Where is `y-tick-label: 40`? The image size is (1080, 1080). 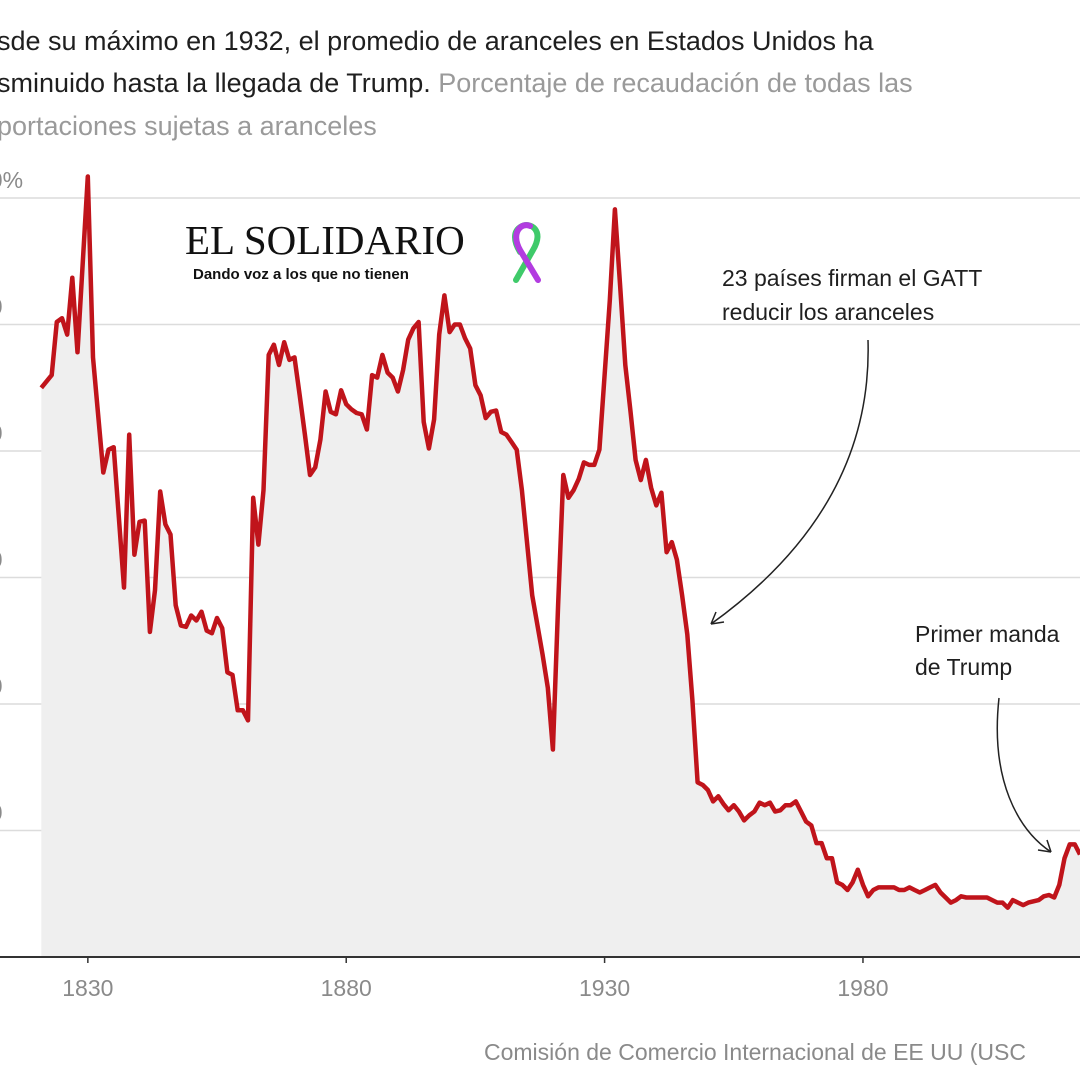
y-tick-label: 40 is located at coordinates (1, 433).